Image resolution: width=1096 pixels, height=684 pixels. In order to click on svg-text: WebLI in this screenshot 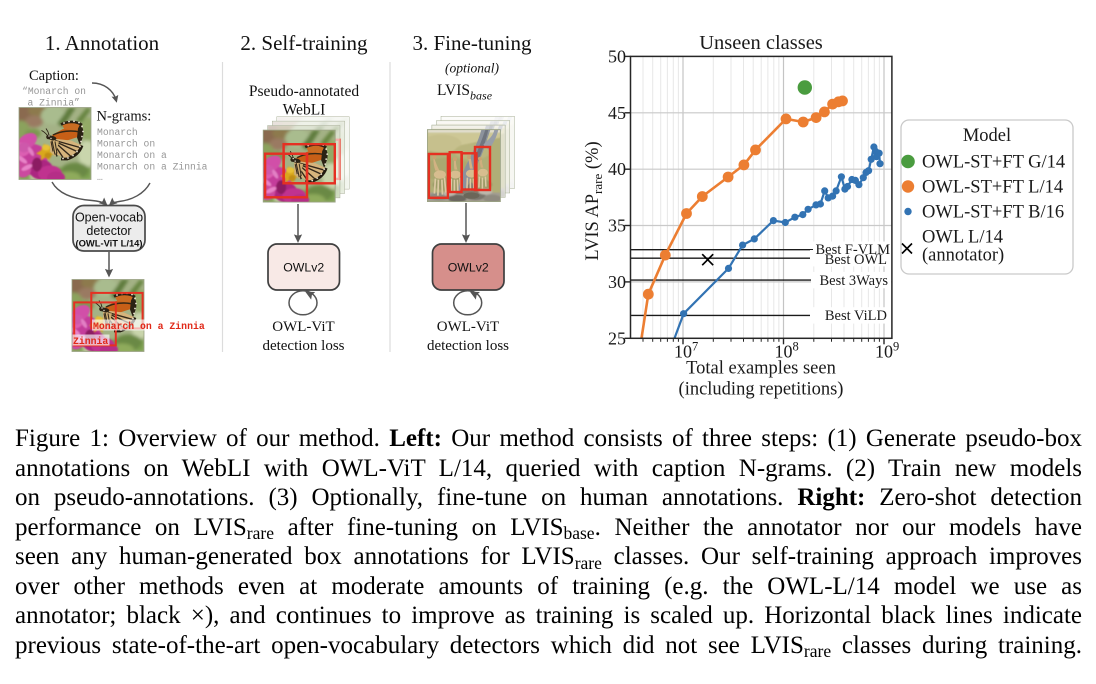, I will do `click(304, 110)`.